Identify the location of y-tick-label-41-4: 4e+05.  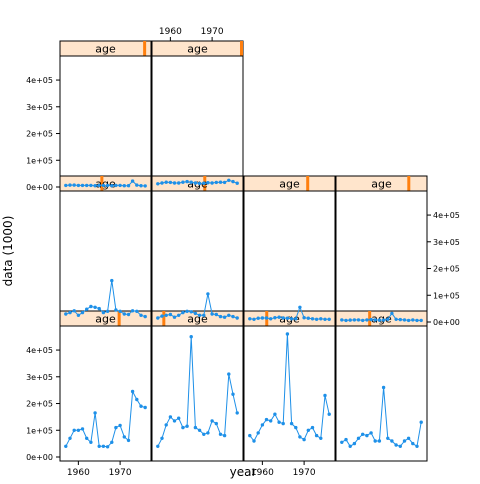
(39, 80).